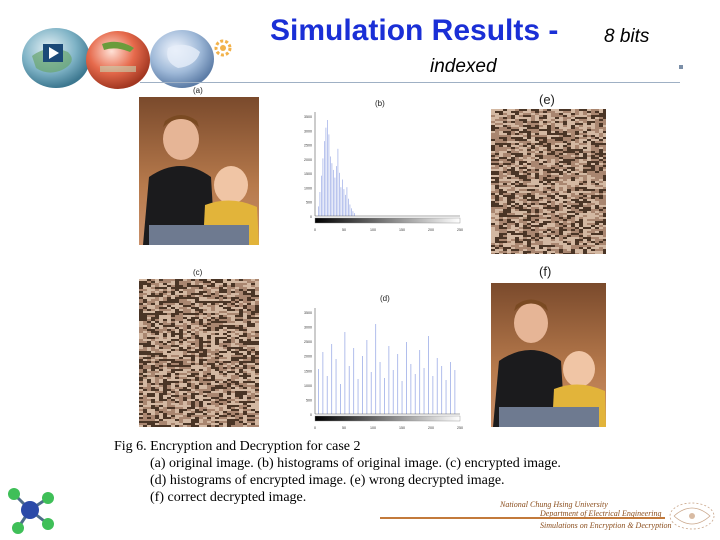 Image resolution: width=720 pixels, height=540 pixels. I want to click on histogram-b-y-tick-label: 3500, so click(308, 117).